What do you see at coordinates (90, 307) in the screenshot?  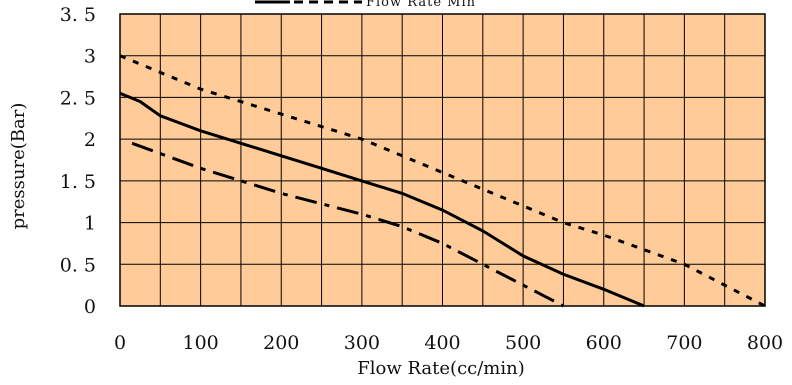 I see `y-tick-label: 0` at bounding box center [90, 307].